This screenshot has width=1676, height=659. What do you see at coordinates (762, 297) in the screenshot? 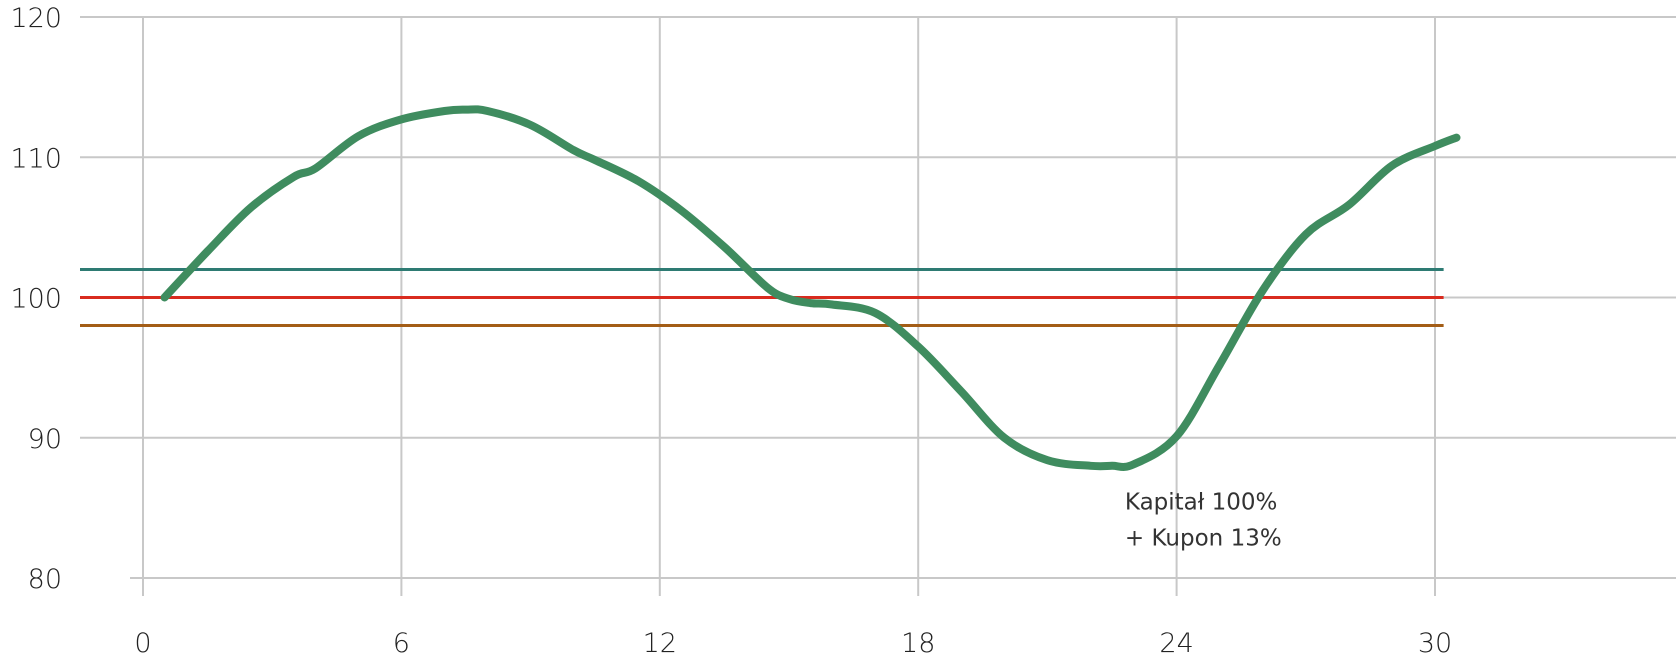
I see `reference-lines` at bounding box center [762, 297].